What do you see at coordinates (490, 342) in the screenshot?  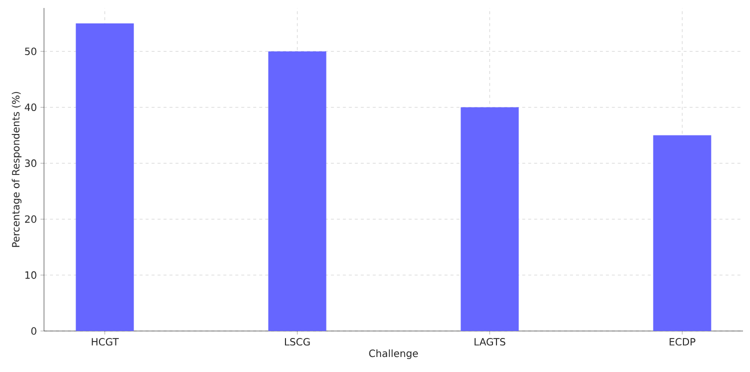 I see `x-tick-label: LAGTS` at bounding box center [490, 342].